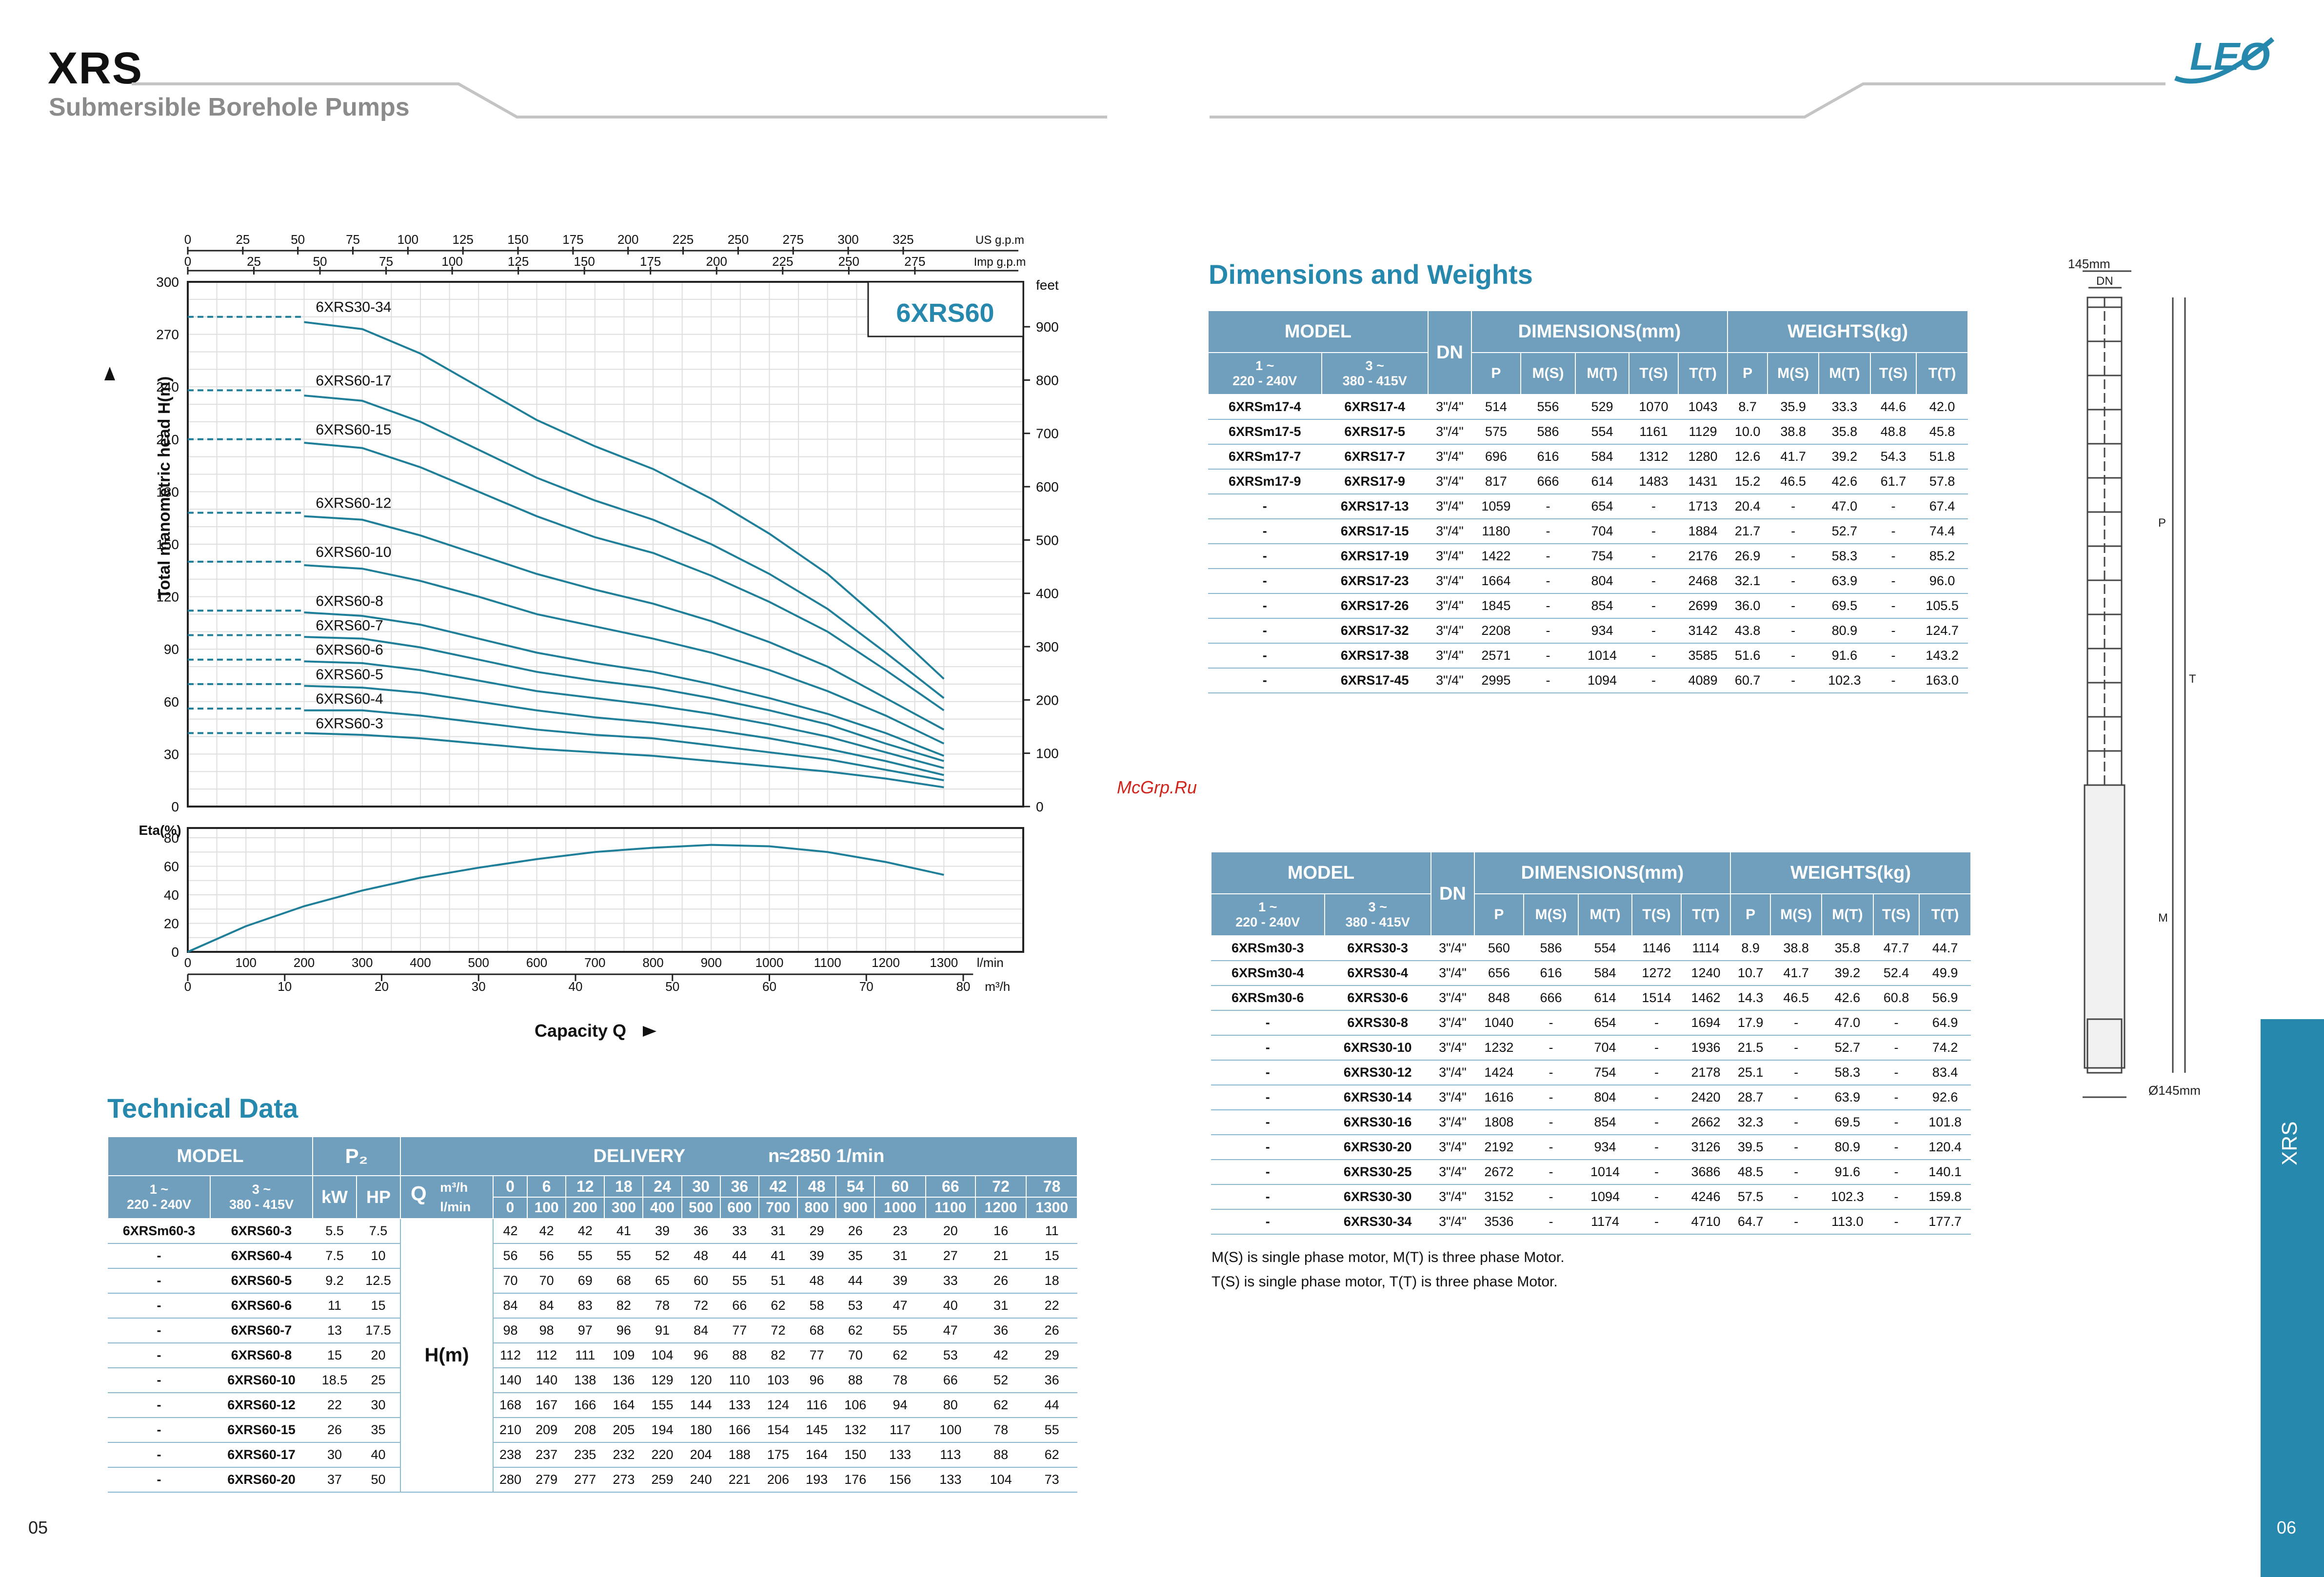 Image resolution: width=2324 pixels, height=1577 pixels. What do you see at coordinates (1703, 457) in the screenshot?
I see `cell: 1280` at bounding box center [1703, 457].